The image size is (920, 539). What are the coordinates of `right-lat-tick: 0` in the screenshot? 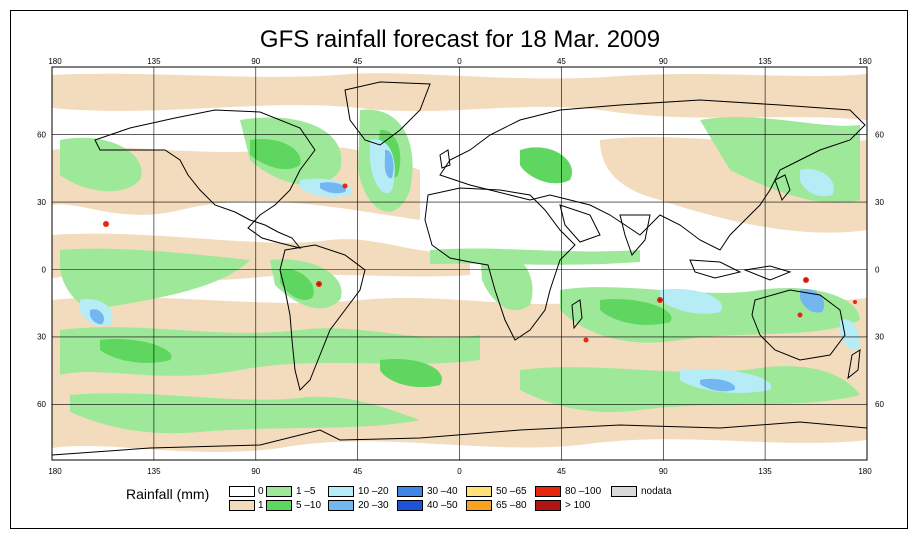 It's located at (877, 269).